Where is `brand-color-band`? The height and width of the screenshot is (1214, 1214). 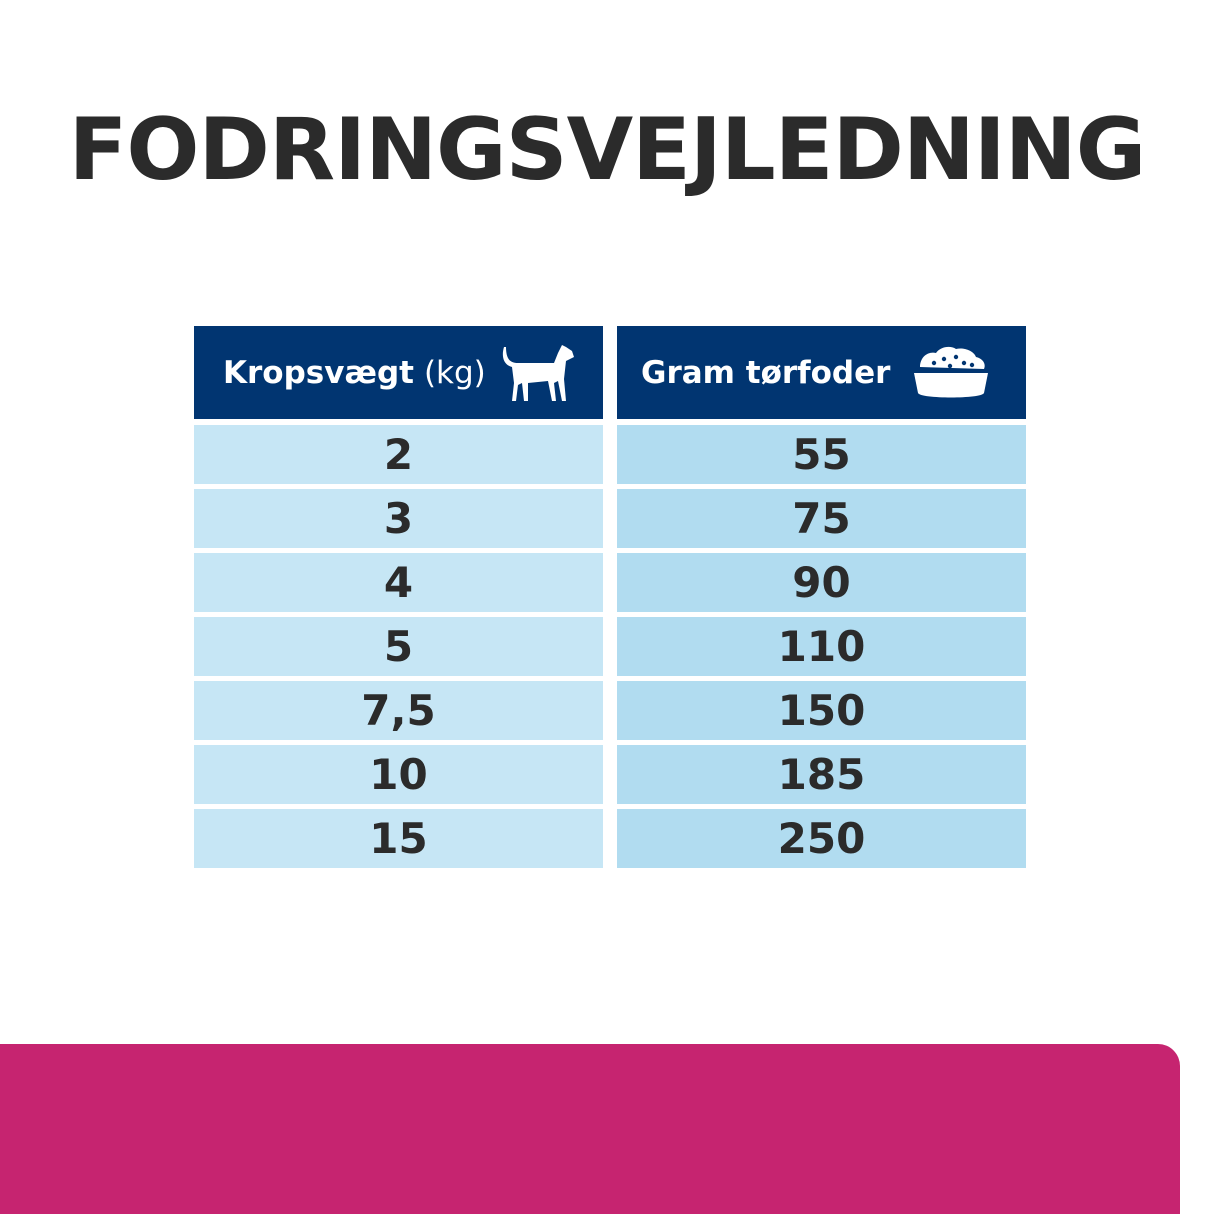 brand-color-band is located at coordinates (590, 1129).